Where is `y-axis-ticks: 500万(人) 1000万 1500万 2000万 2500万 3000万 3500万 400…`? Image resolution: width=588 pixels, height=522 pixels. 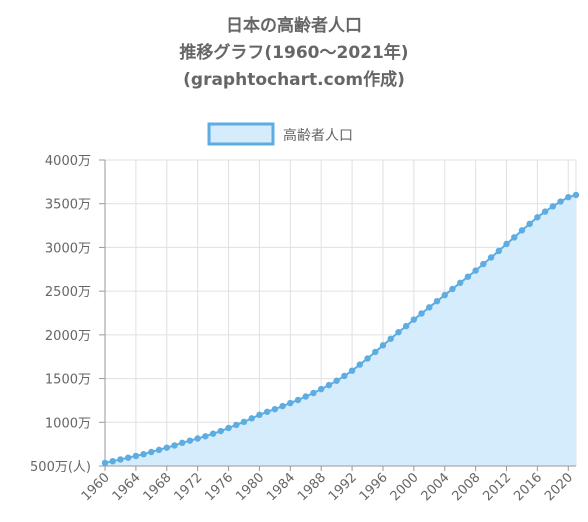 y-axis-ticks: 500万(人) 1000万 1500万 2000万 2500万 3000万 3500万 400… is located at coordinates (67, 314).